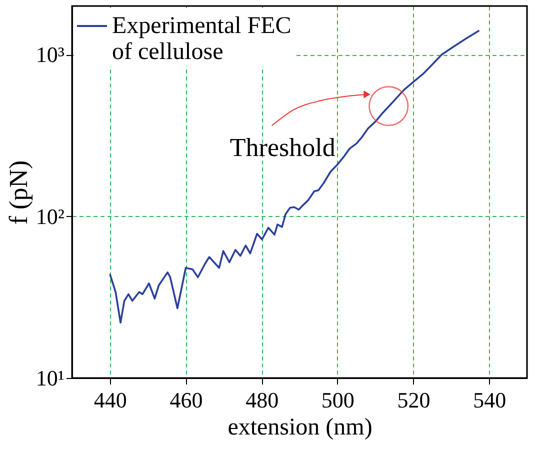 The width and height of the screenshot is (555, 452). What do you see at coordinates (489, 400) in the screenshot?
I see `x-tick-label: 540` at bounding box center [489, 400].